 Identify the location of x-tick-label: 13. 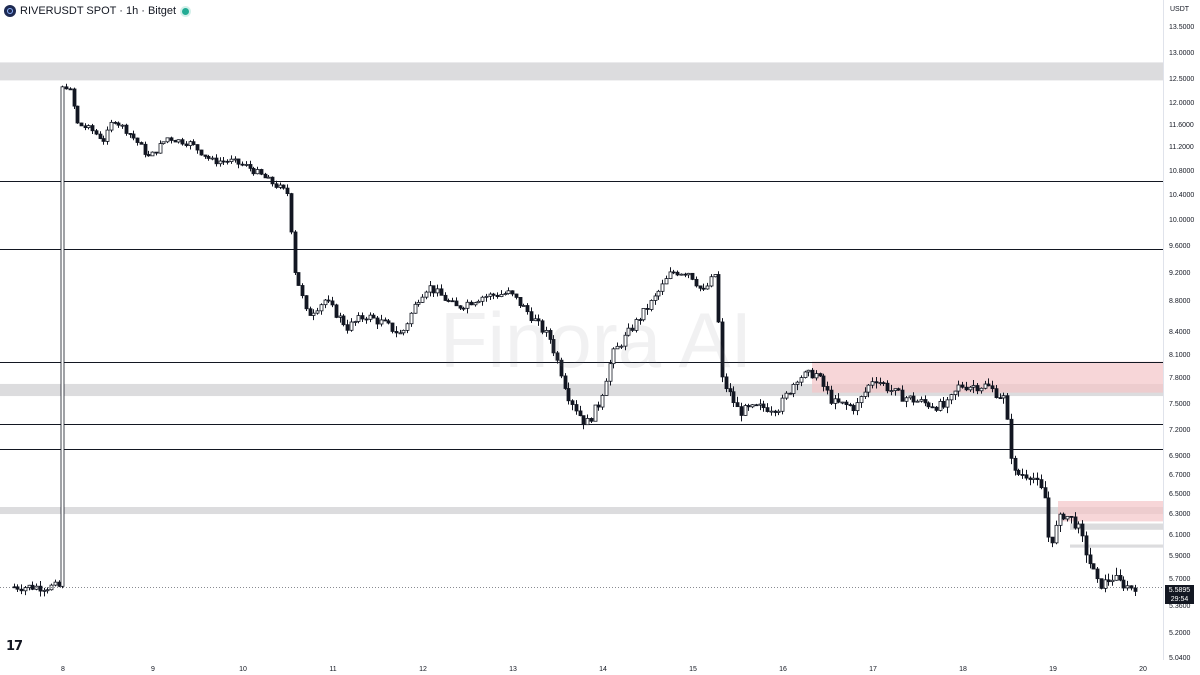
(513, 669).